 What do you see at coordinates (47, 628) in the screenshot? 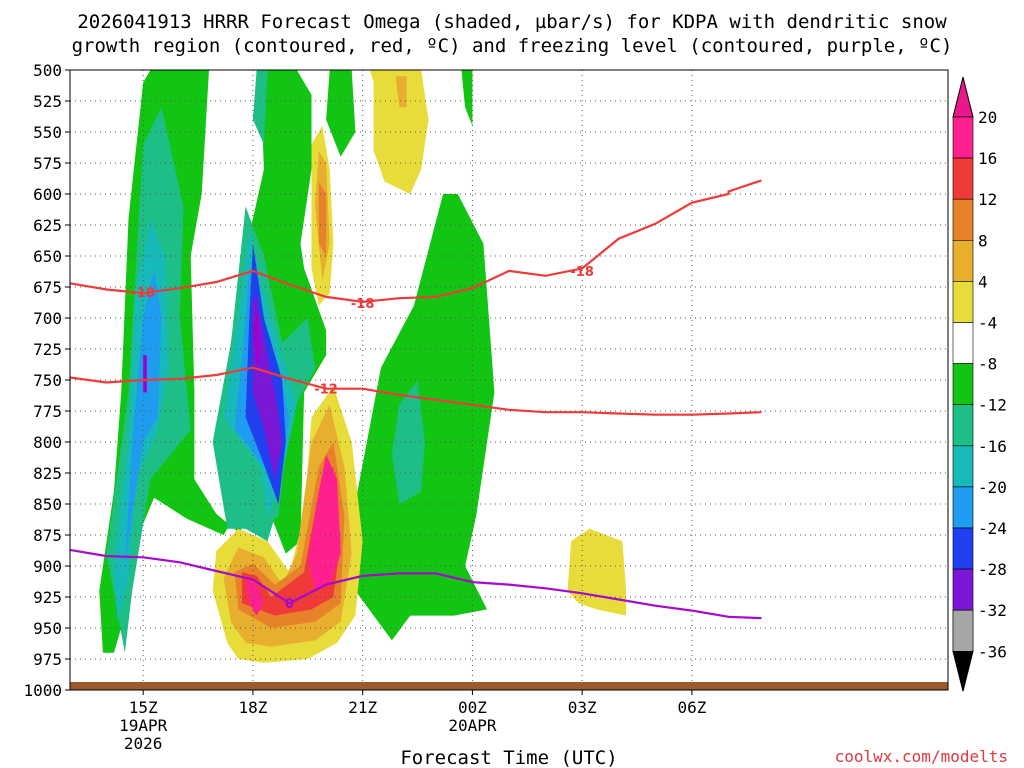
I see `y-tick-label: 950` at bounding box center [47, 628].